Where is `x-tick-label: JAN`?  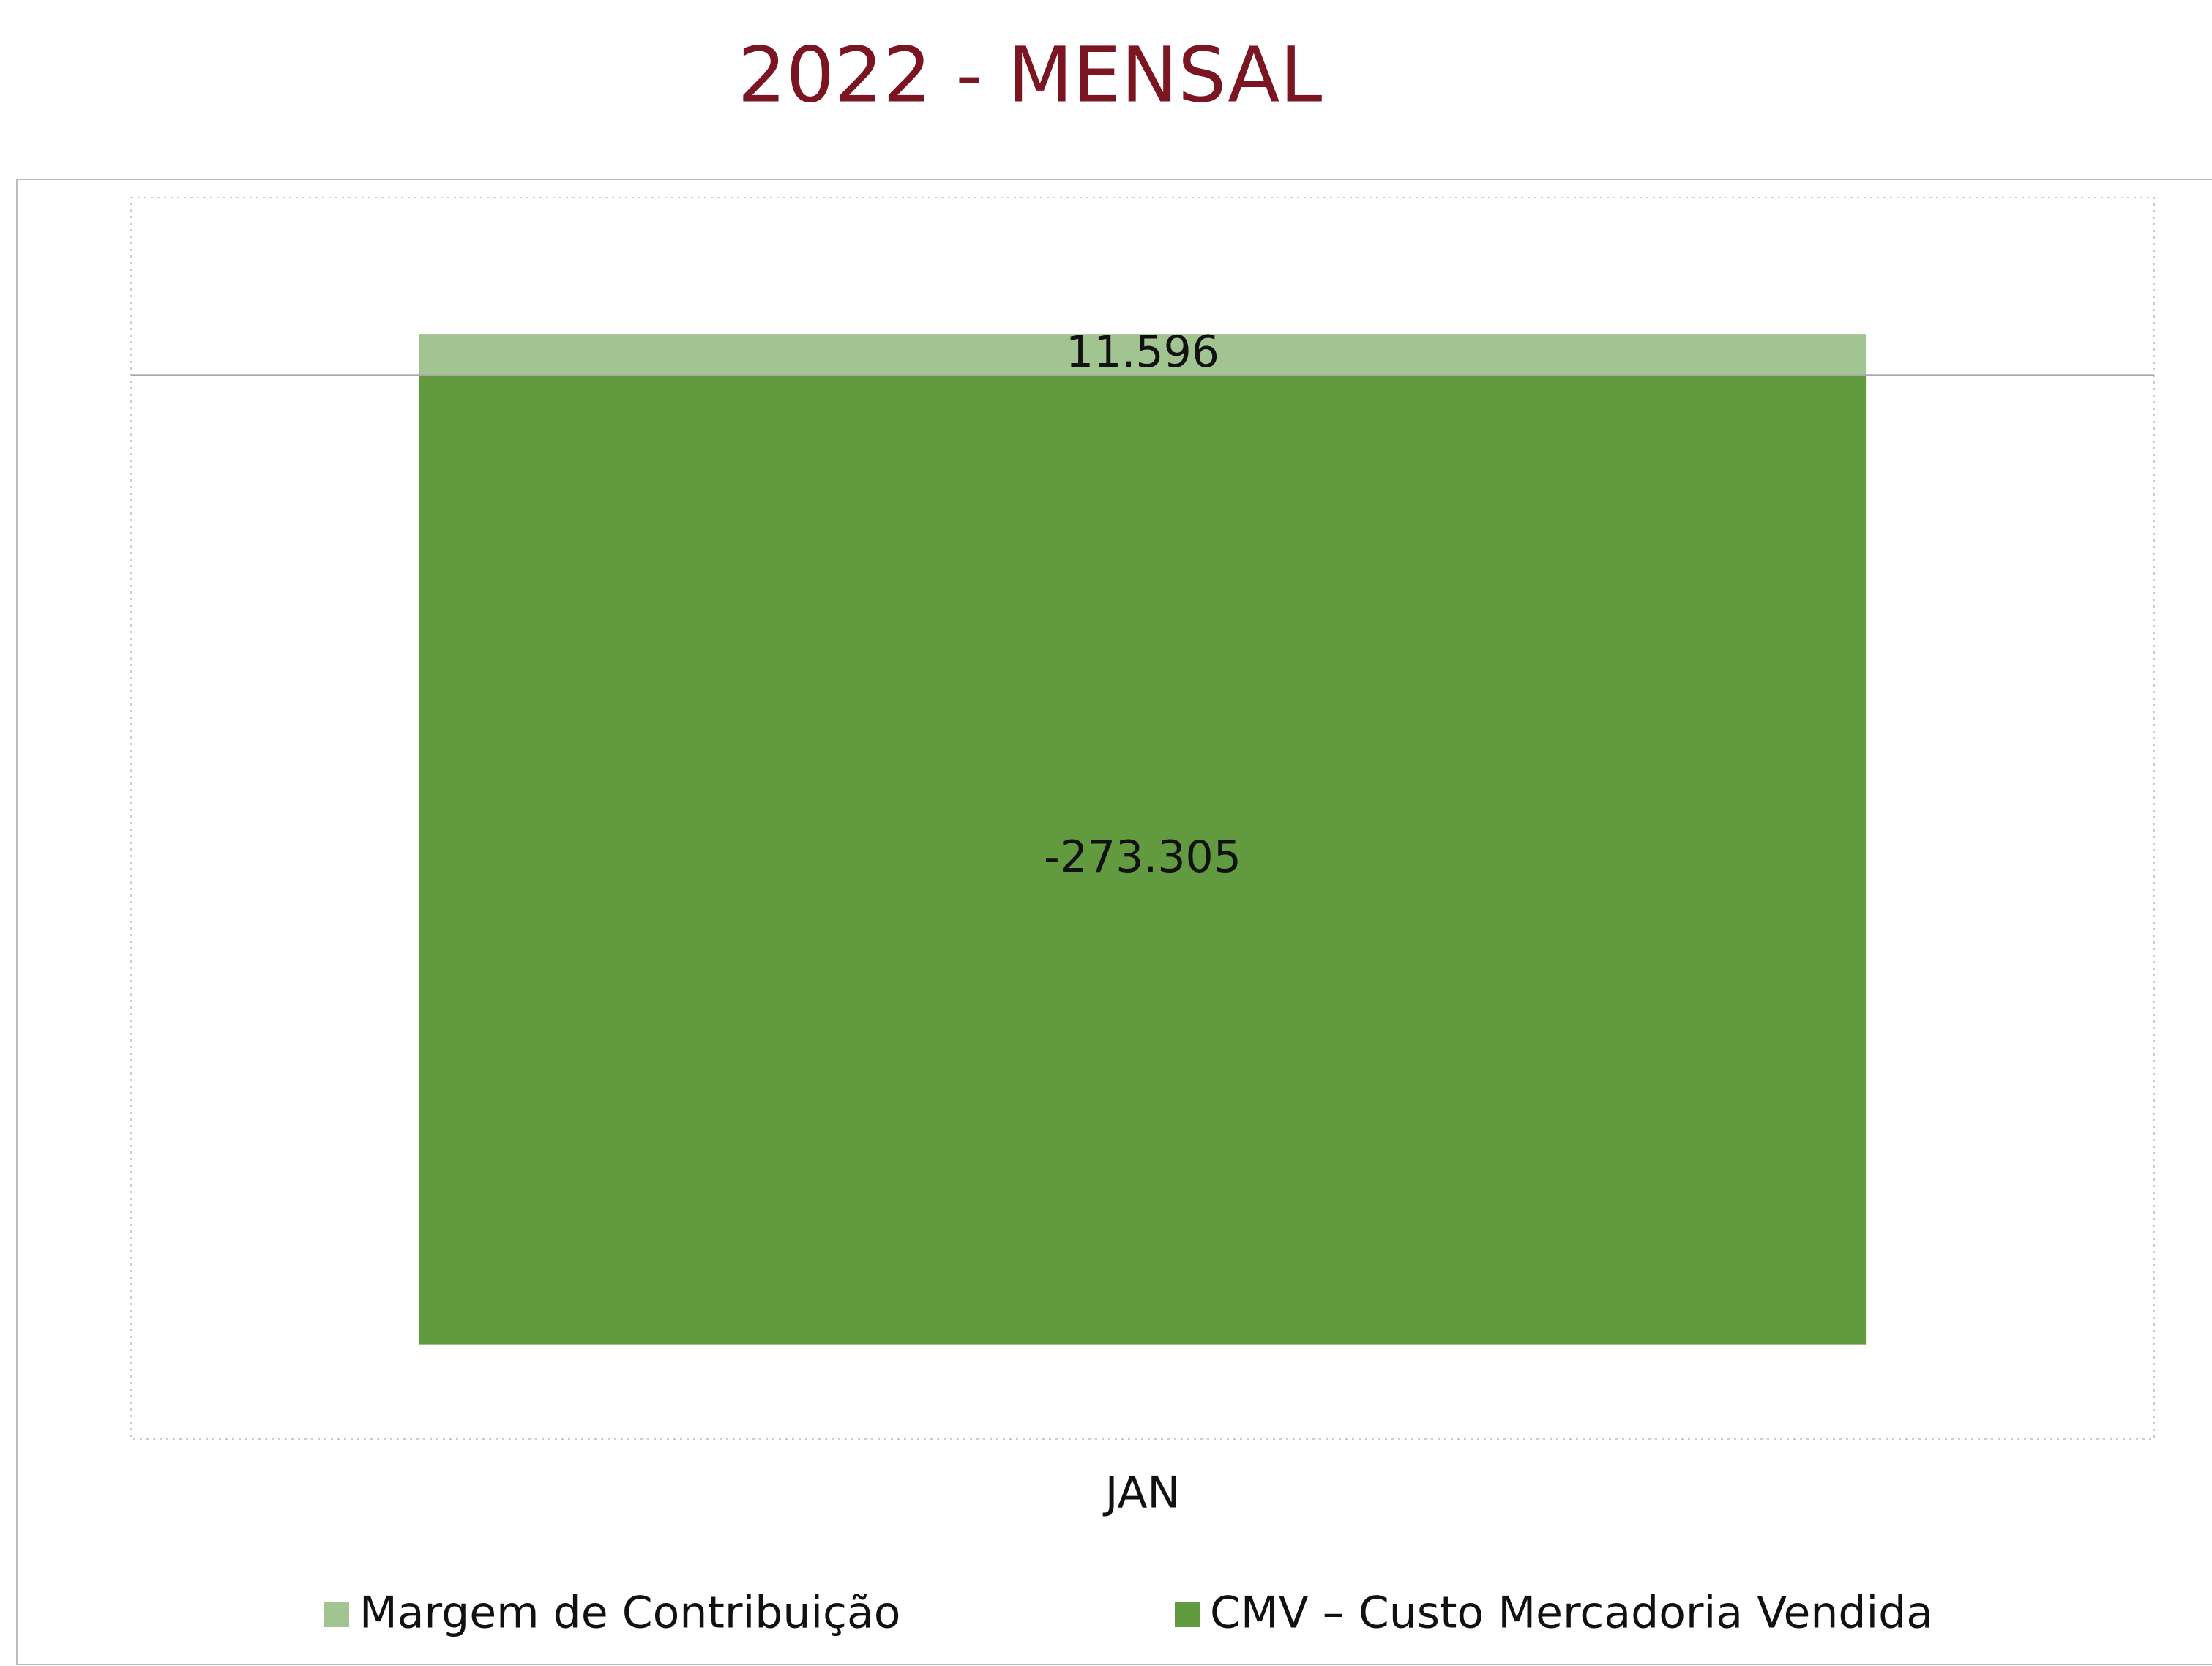
x-tick-label: JAN is located at coordinates (1141, 1493).